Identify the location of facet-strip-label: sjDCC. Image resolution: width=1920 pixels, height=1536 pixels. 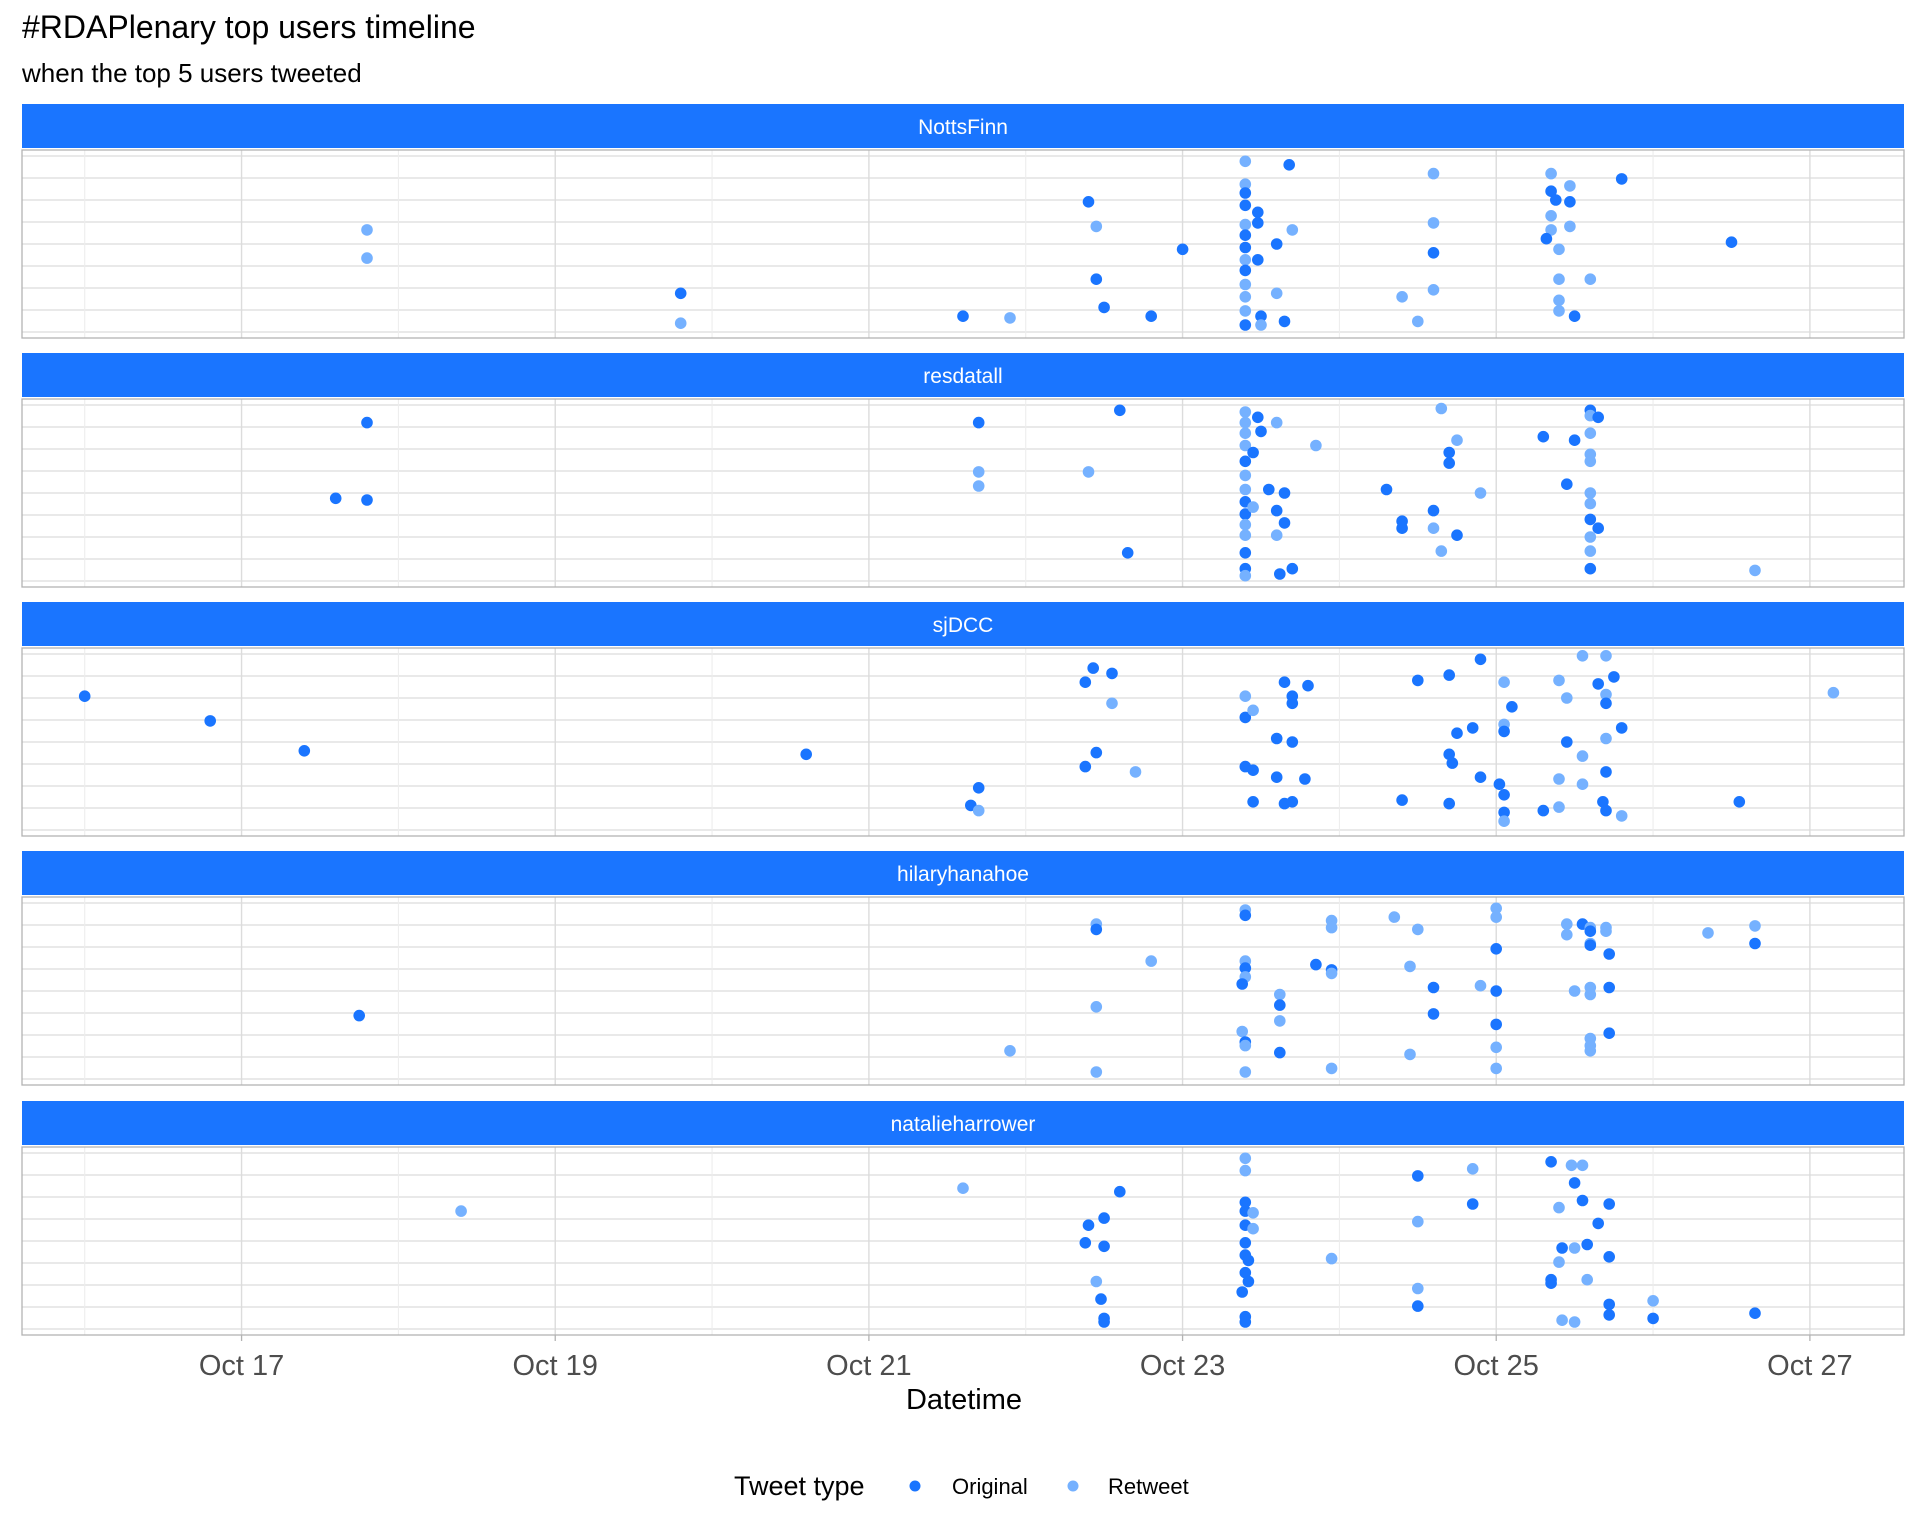
(963, 625).